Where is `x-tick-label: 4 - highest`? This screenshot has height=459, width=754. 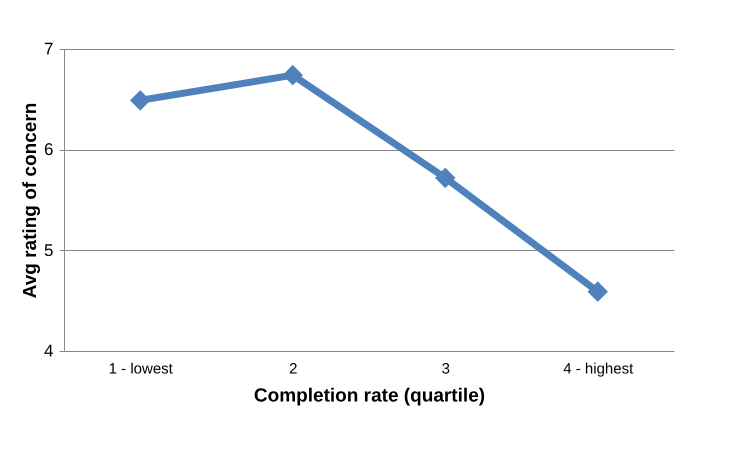
x-tick-label: 4 - highest is located at coordinates (598, 369).